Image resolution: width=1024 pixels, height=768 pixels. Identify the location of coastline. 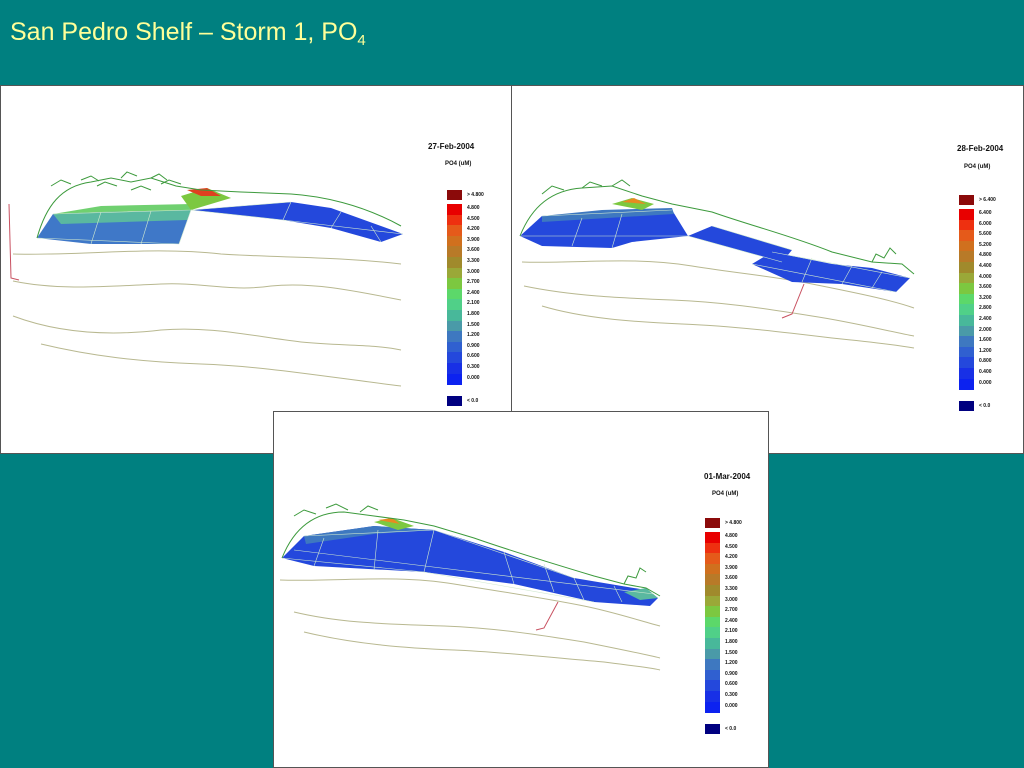
(717, 227).